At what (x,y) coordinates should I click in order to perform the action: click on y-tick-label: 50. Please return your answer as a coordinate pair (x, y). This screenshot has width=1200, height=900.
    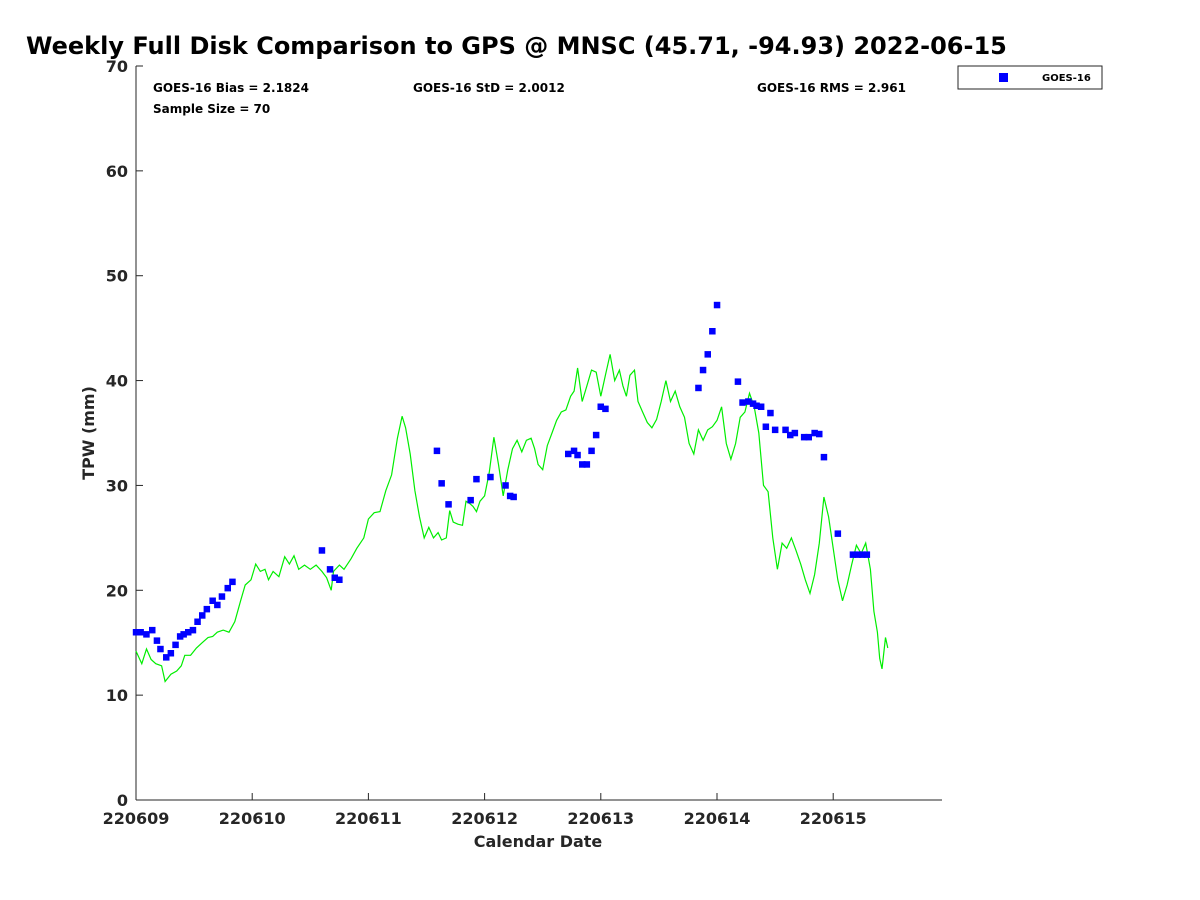
    Looking at the image, I should click on (117, 276).